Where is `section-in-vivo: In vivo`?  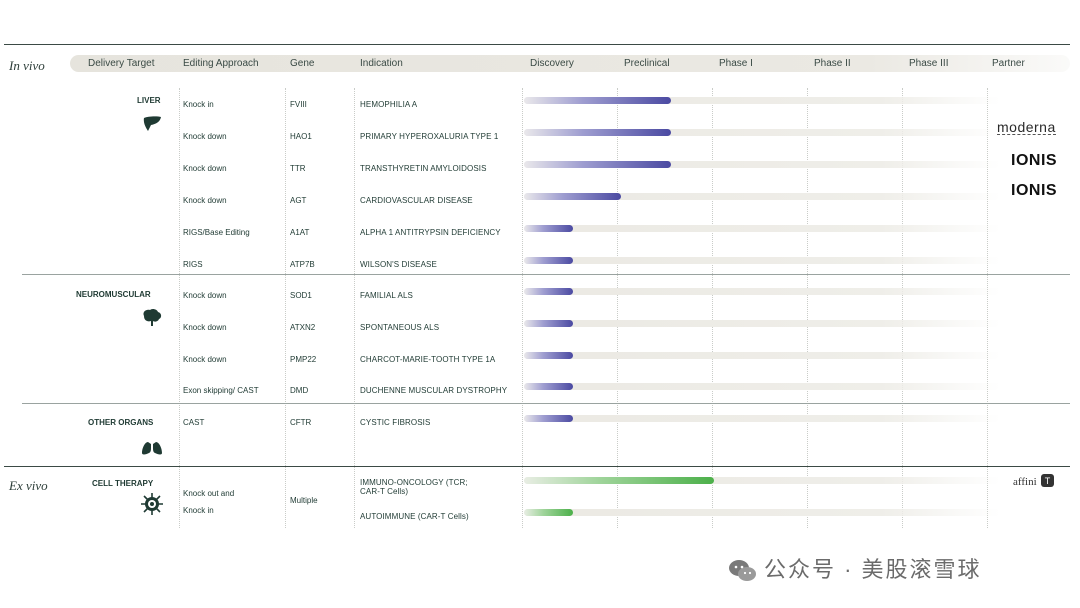
section-in-vivo: In vivo is located at coordinates (27, 65).